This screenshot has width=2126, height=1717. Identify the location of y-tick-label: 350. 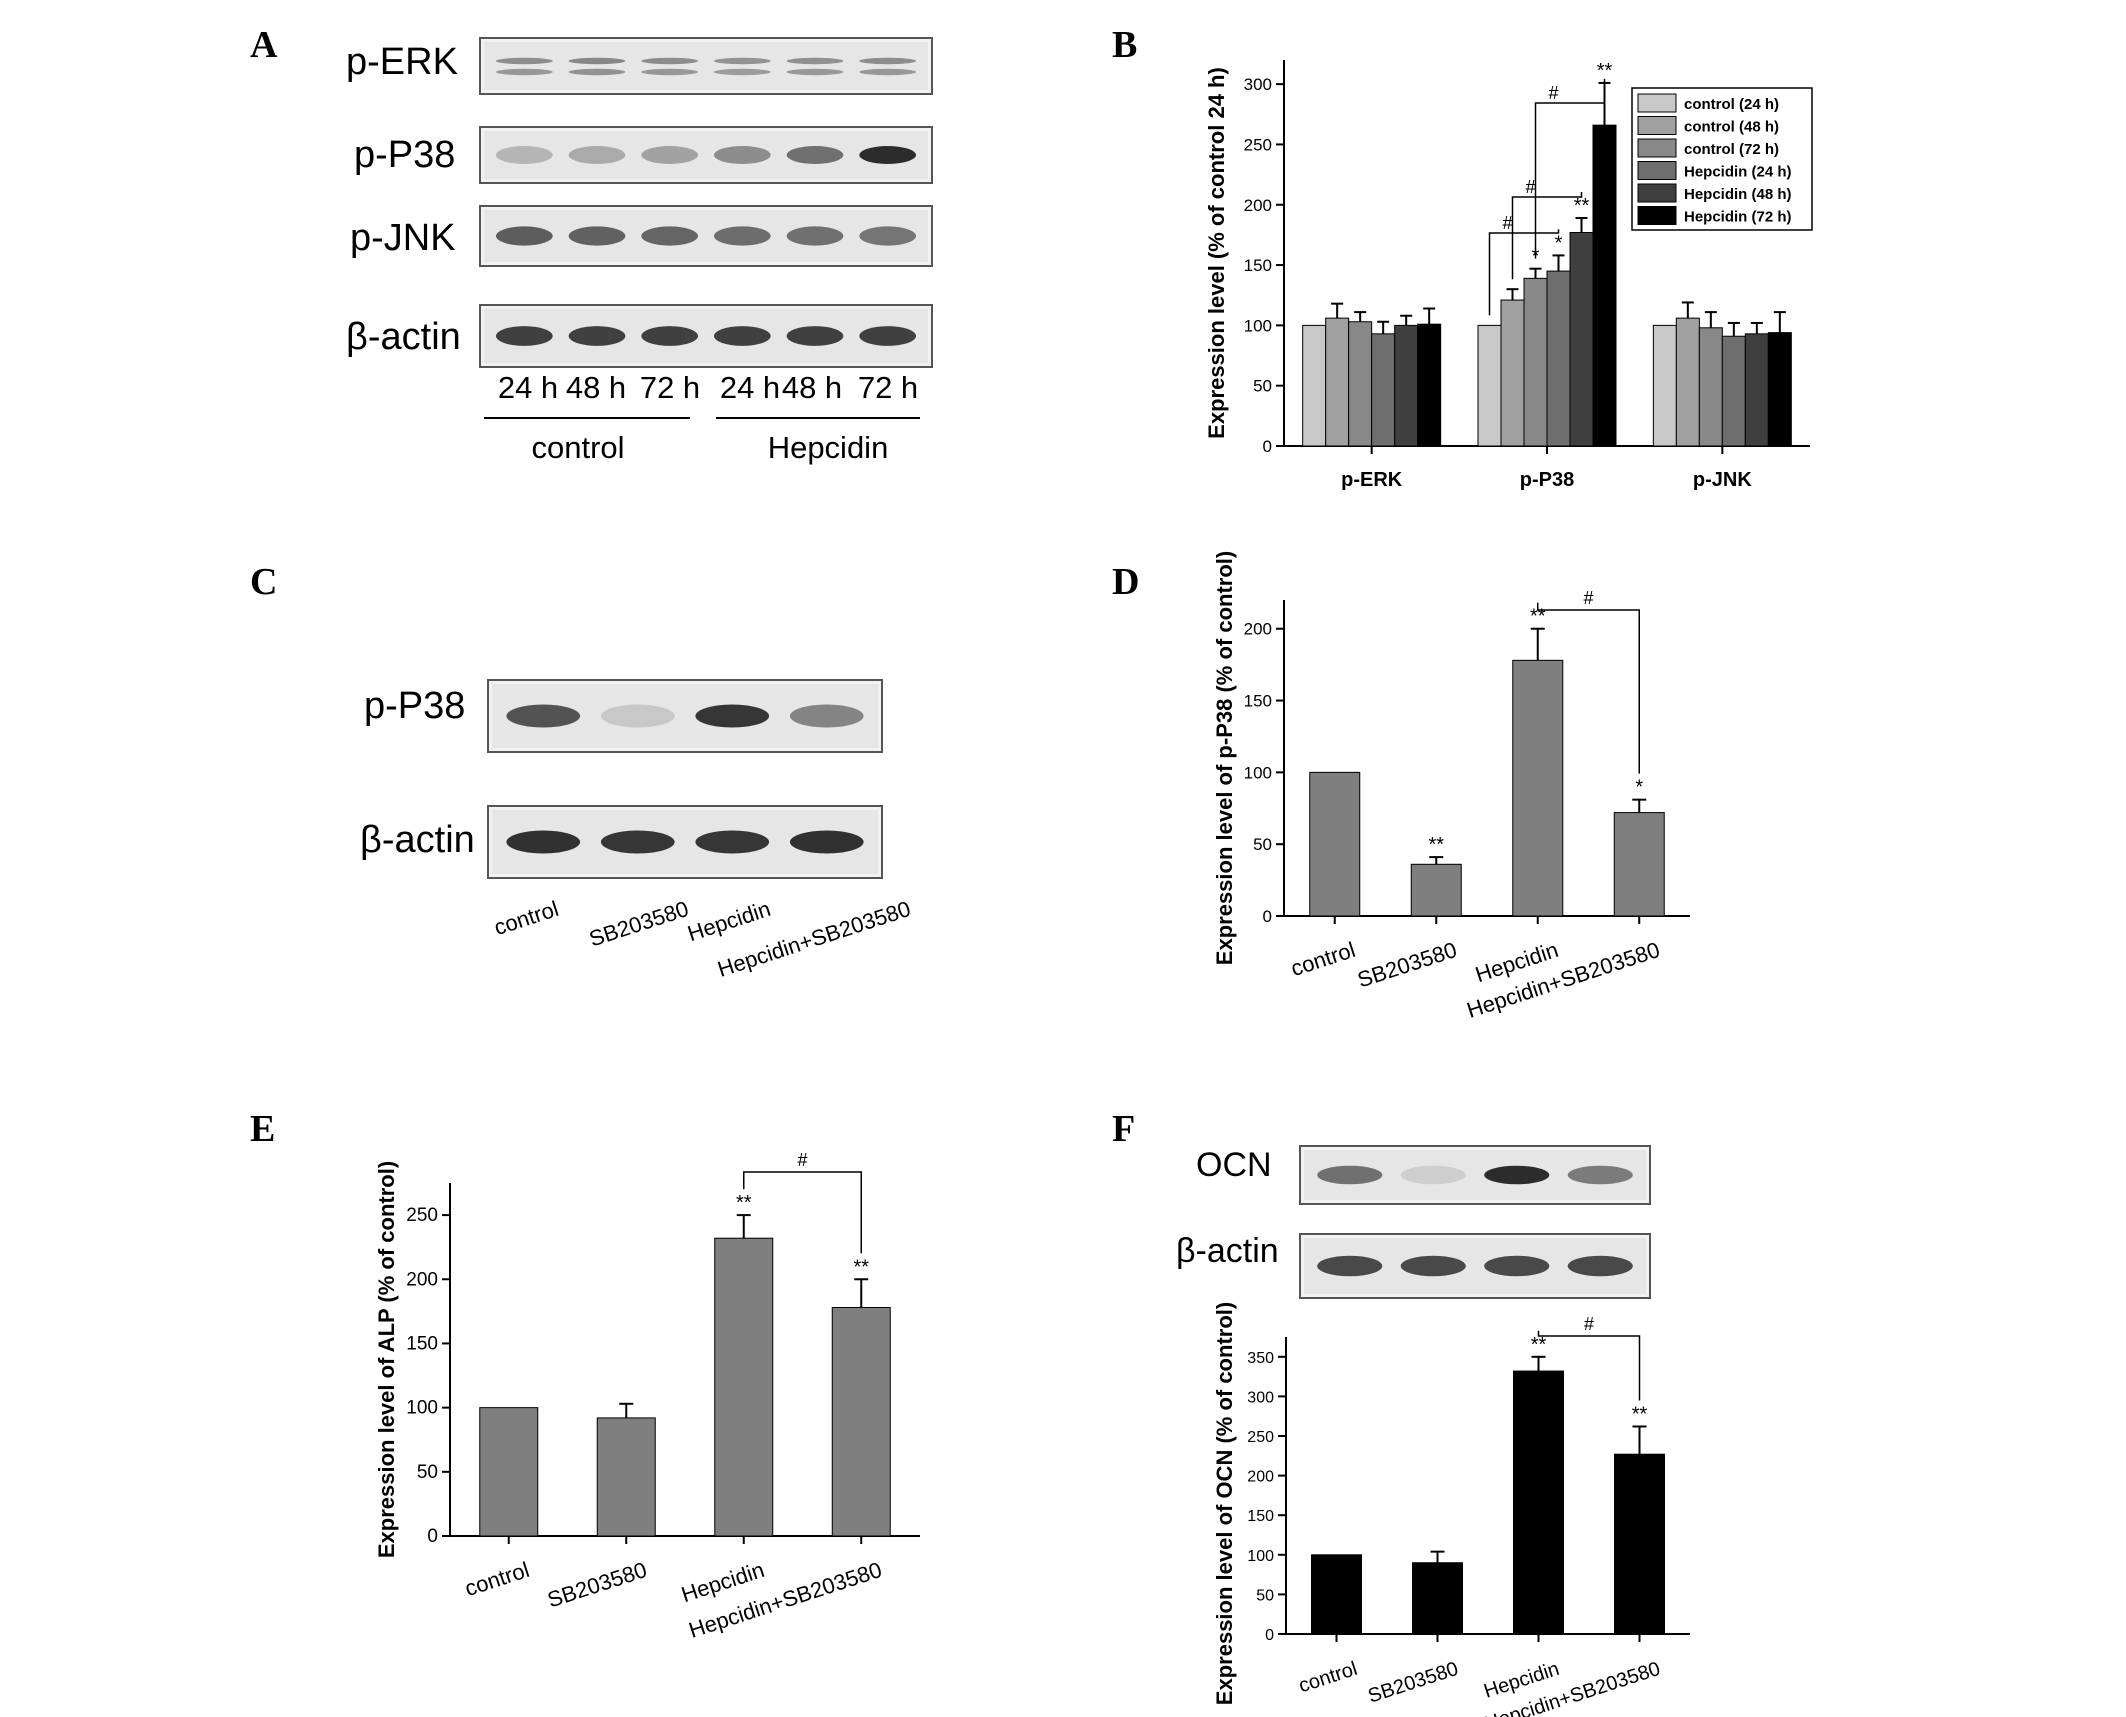
(1260, 1358).